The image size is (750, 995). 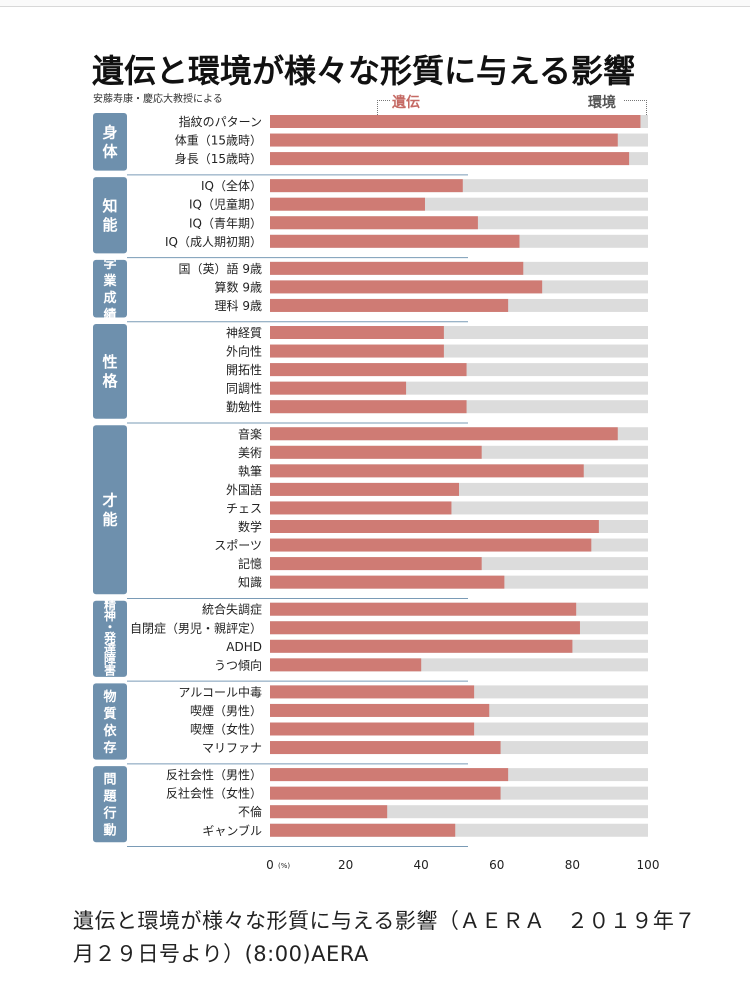 What do you see at coordinates (270, 865) in the screenshot?
I see `x-tick-label: 0` at bounding box center [270, 865].